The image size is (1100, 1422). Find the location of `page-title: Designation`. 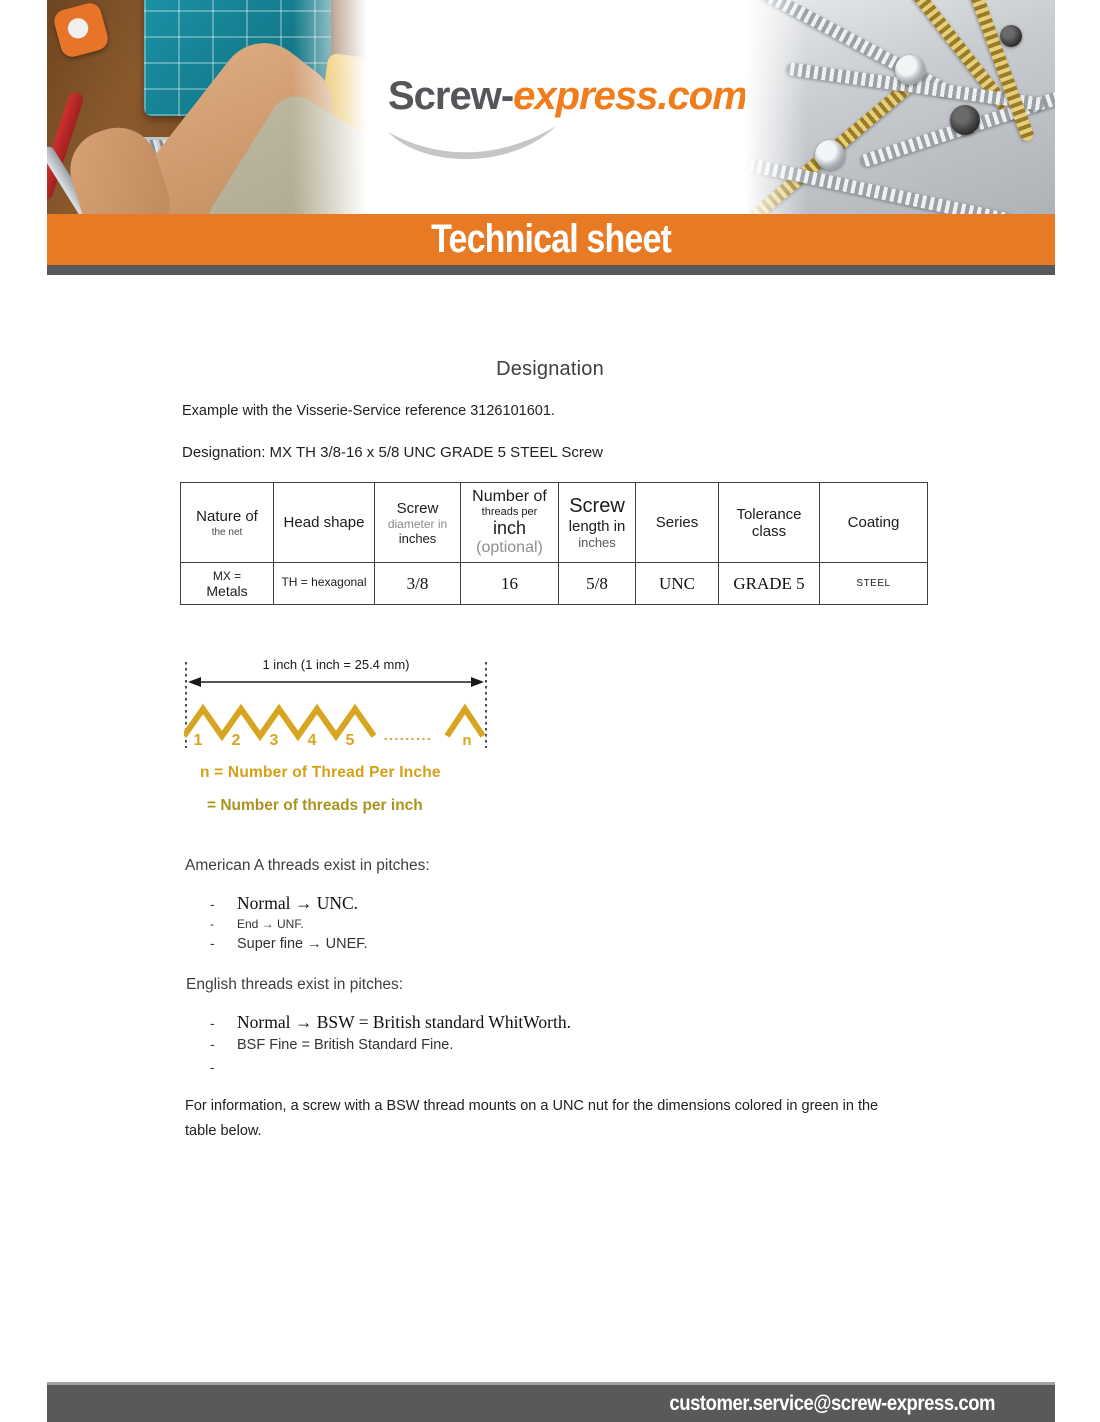

page-title: Designation is located at coordinates (550, 369).